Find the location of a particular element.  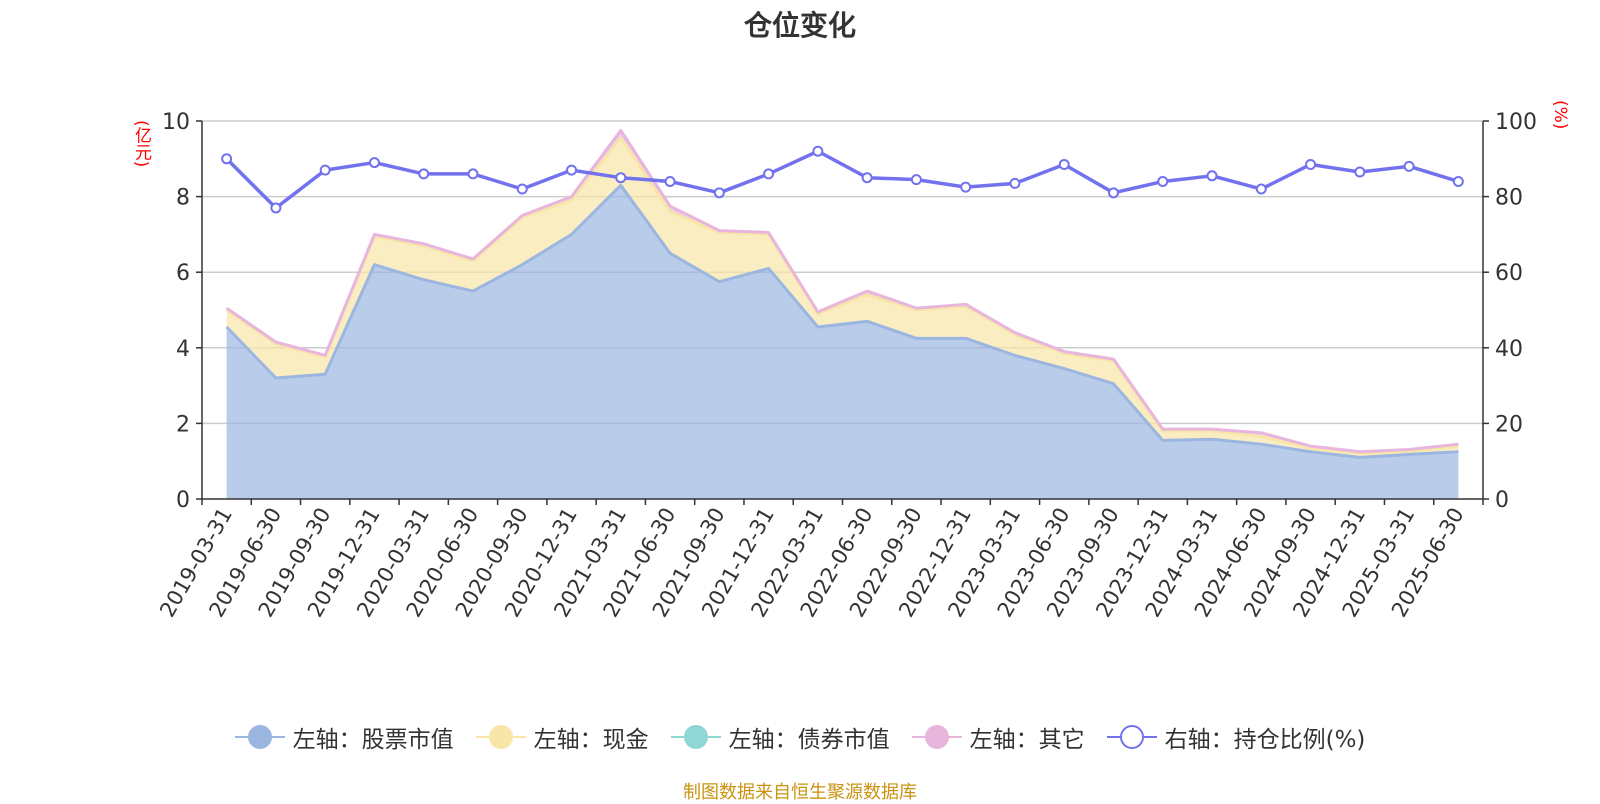

legend-item-other: 左轴：其它 is located at coordinates (998, 737).